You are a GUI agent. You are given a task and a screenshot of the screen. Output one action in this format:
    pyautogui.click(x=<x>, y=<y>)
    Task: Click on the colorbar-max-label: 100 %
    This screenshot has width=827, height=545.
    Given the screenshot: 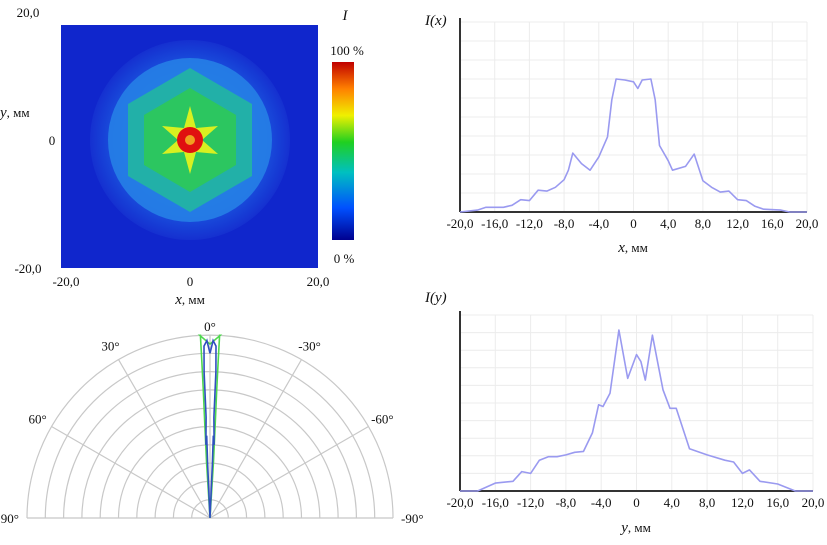 What is the action you would take?
    pyautogui.click(x=347, y=50)
    